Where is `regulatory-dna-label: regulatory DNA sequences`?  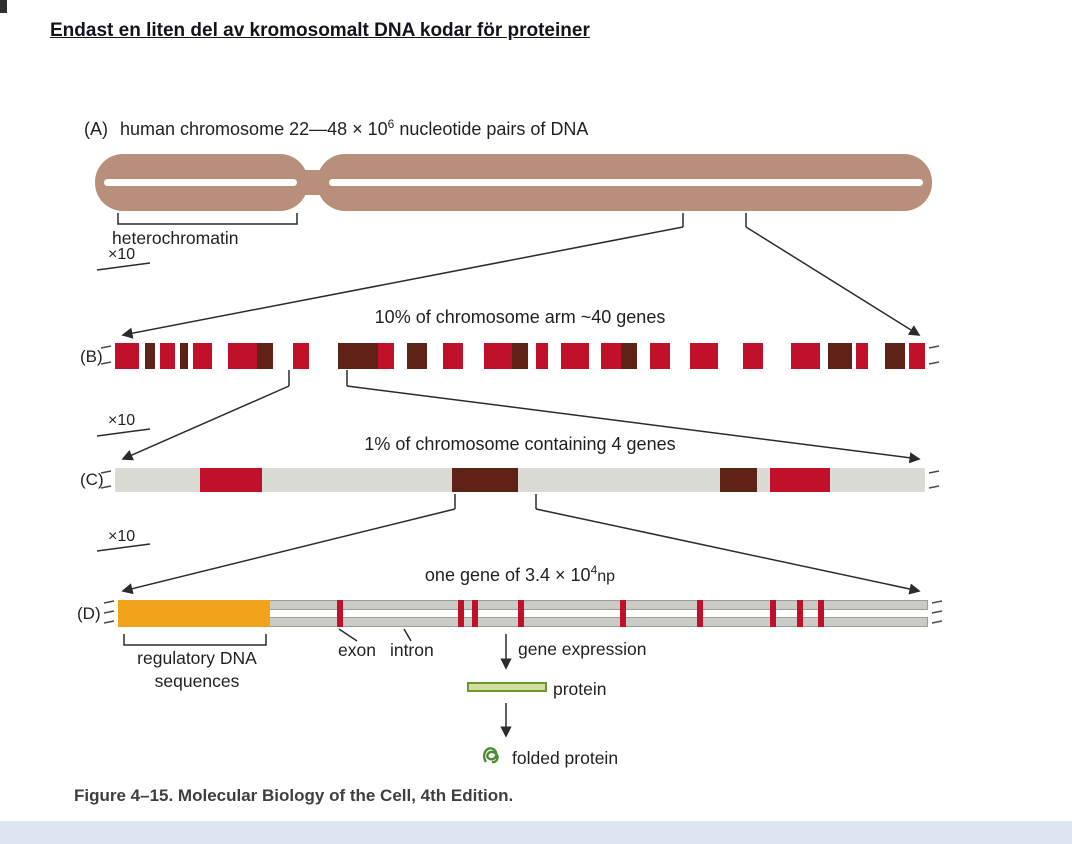
regulatory-dna-label: regulatory DNA sequences is located at coordinates (197, 669).